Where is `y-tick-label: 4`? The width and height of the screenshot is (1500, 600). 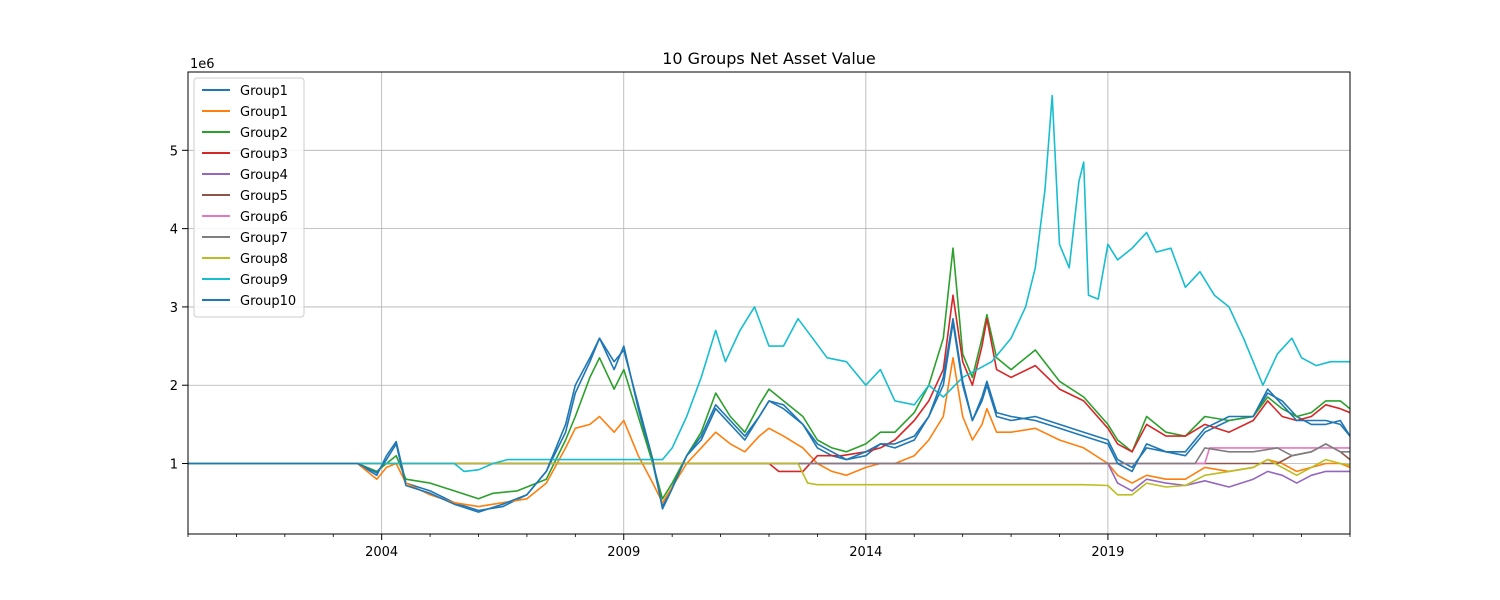 y-tick-label: 4 is located at coordinates (174, 230).